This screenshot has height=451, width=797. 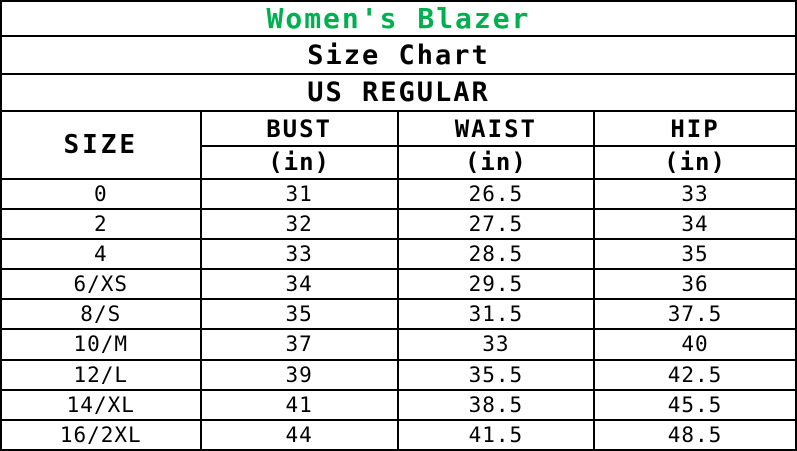 What do you see at coordinates (299, 162) in the screenshot?
I see `unit-bust: (in)` at bounding box center [299, 162].